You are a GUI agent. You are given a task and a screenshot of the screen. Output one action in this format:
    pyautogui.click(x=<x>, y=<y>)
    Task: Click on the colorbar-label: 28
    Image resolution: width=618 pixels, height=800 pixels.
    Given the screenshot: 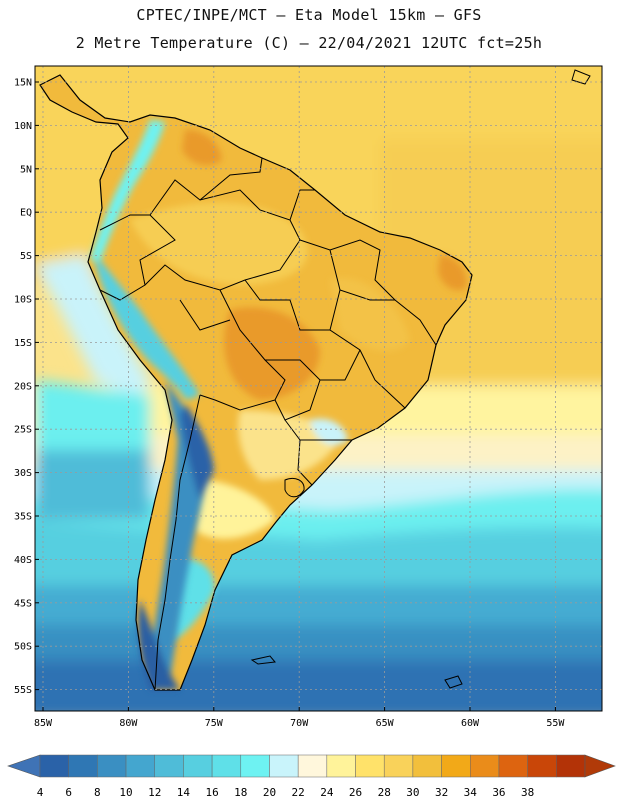 What is the action you would take?
    pyautogui.click(x=384, y=792)
    